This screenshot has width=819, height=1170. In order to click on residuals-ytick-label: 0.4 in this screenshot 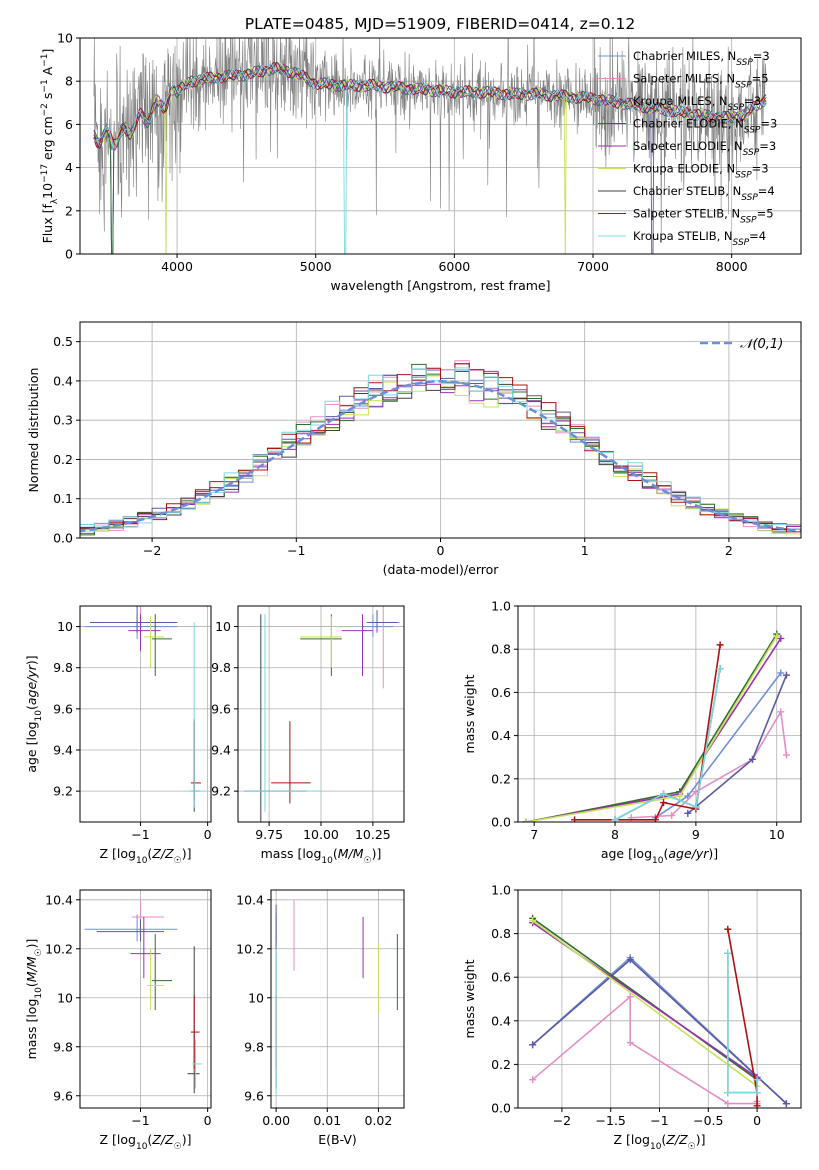, I will do `click(63, 380)`.